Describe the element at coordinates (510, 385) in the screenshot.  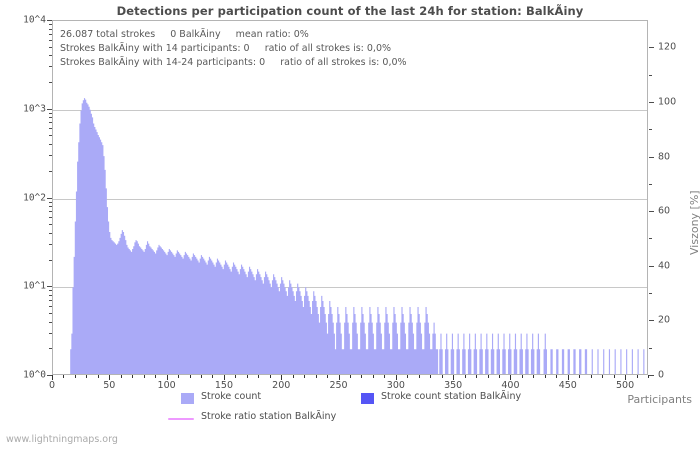
I see `x-tick-label-8: 400` at that location.